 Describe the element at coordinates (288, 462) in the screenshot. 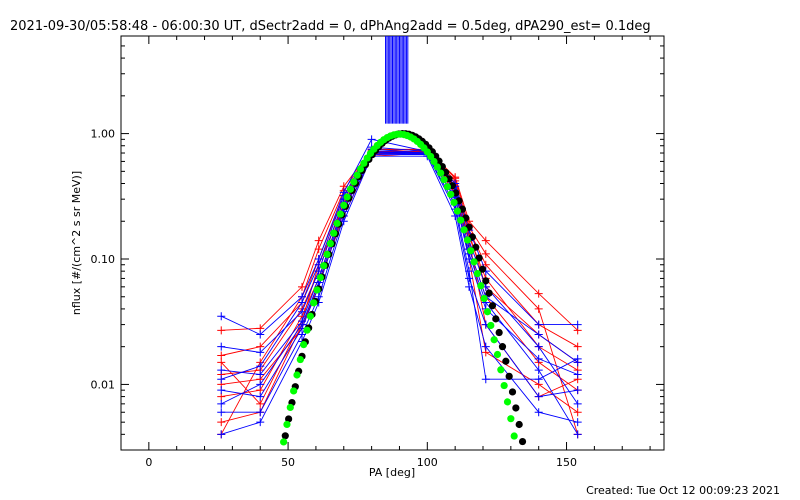

I see `x-tick-label: 50` at that location.